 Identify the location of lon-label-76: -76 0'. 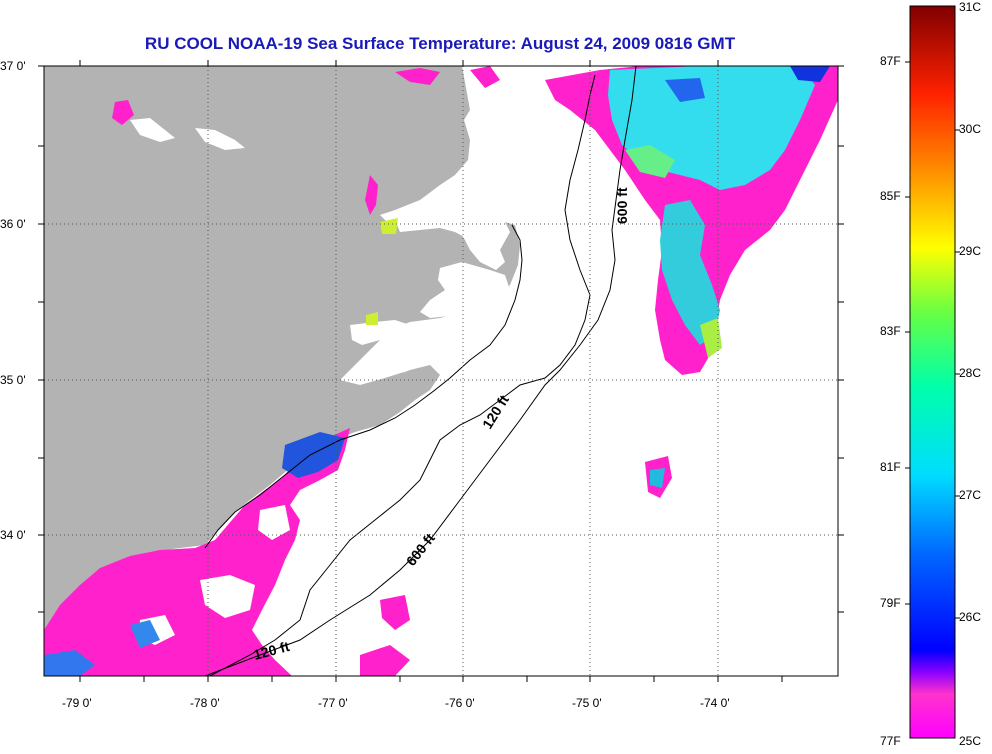
(460, 703).